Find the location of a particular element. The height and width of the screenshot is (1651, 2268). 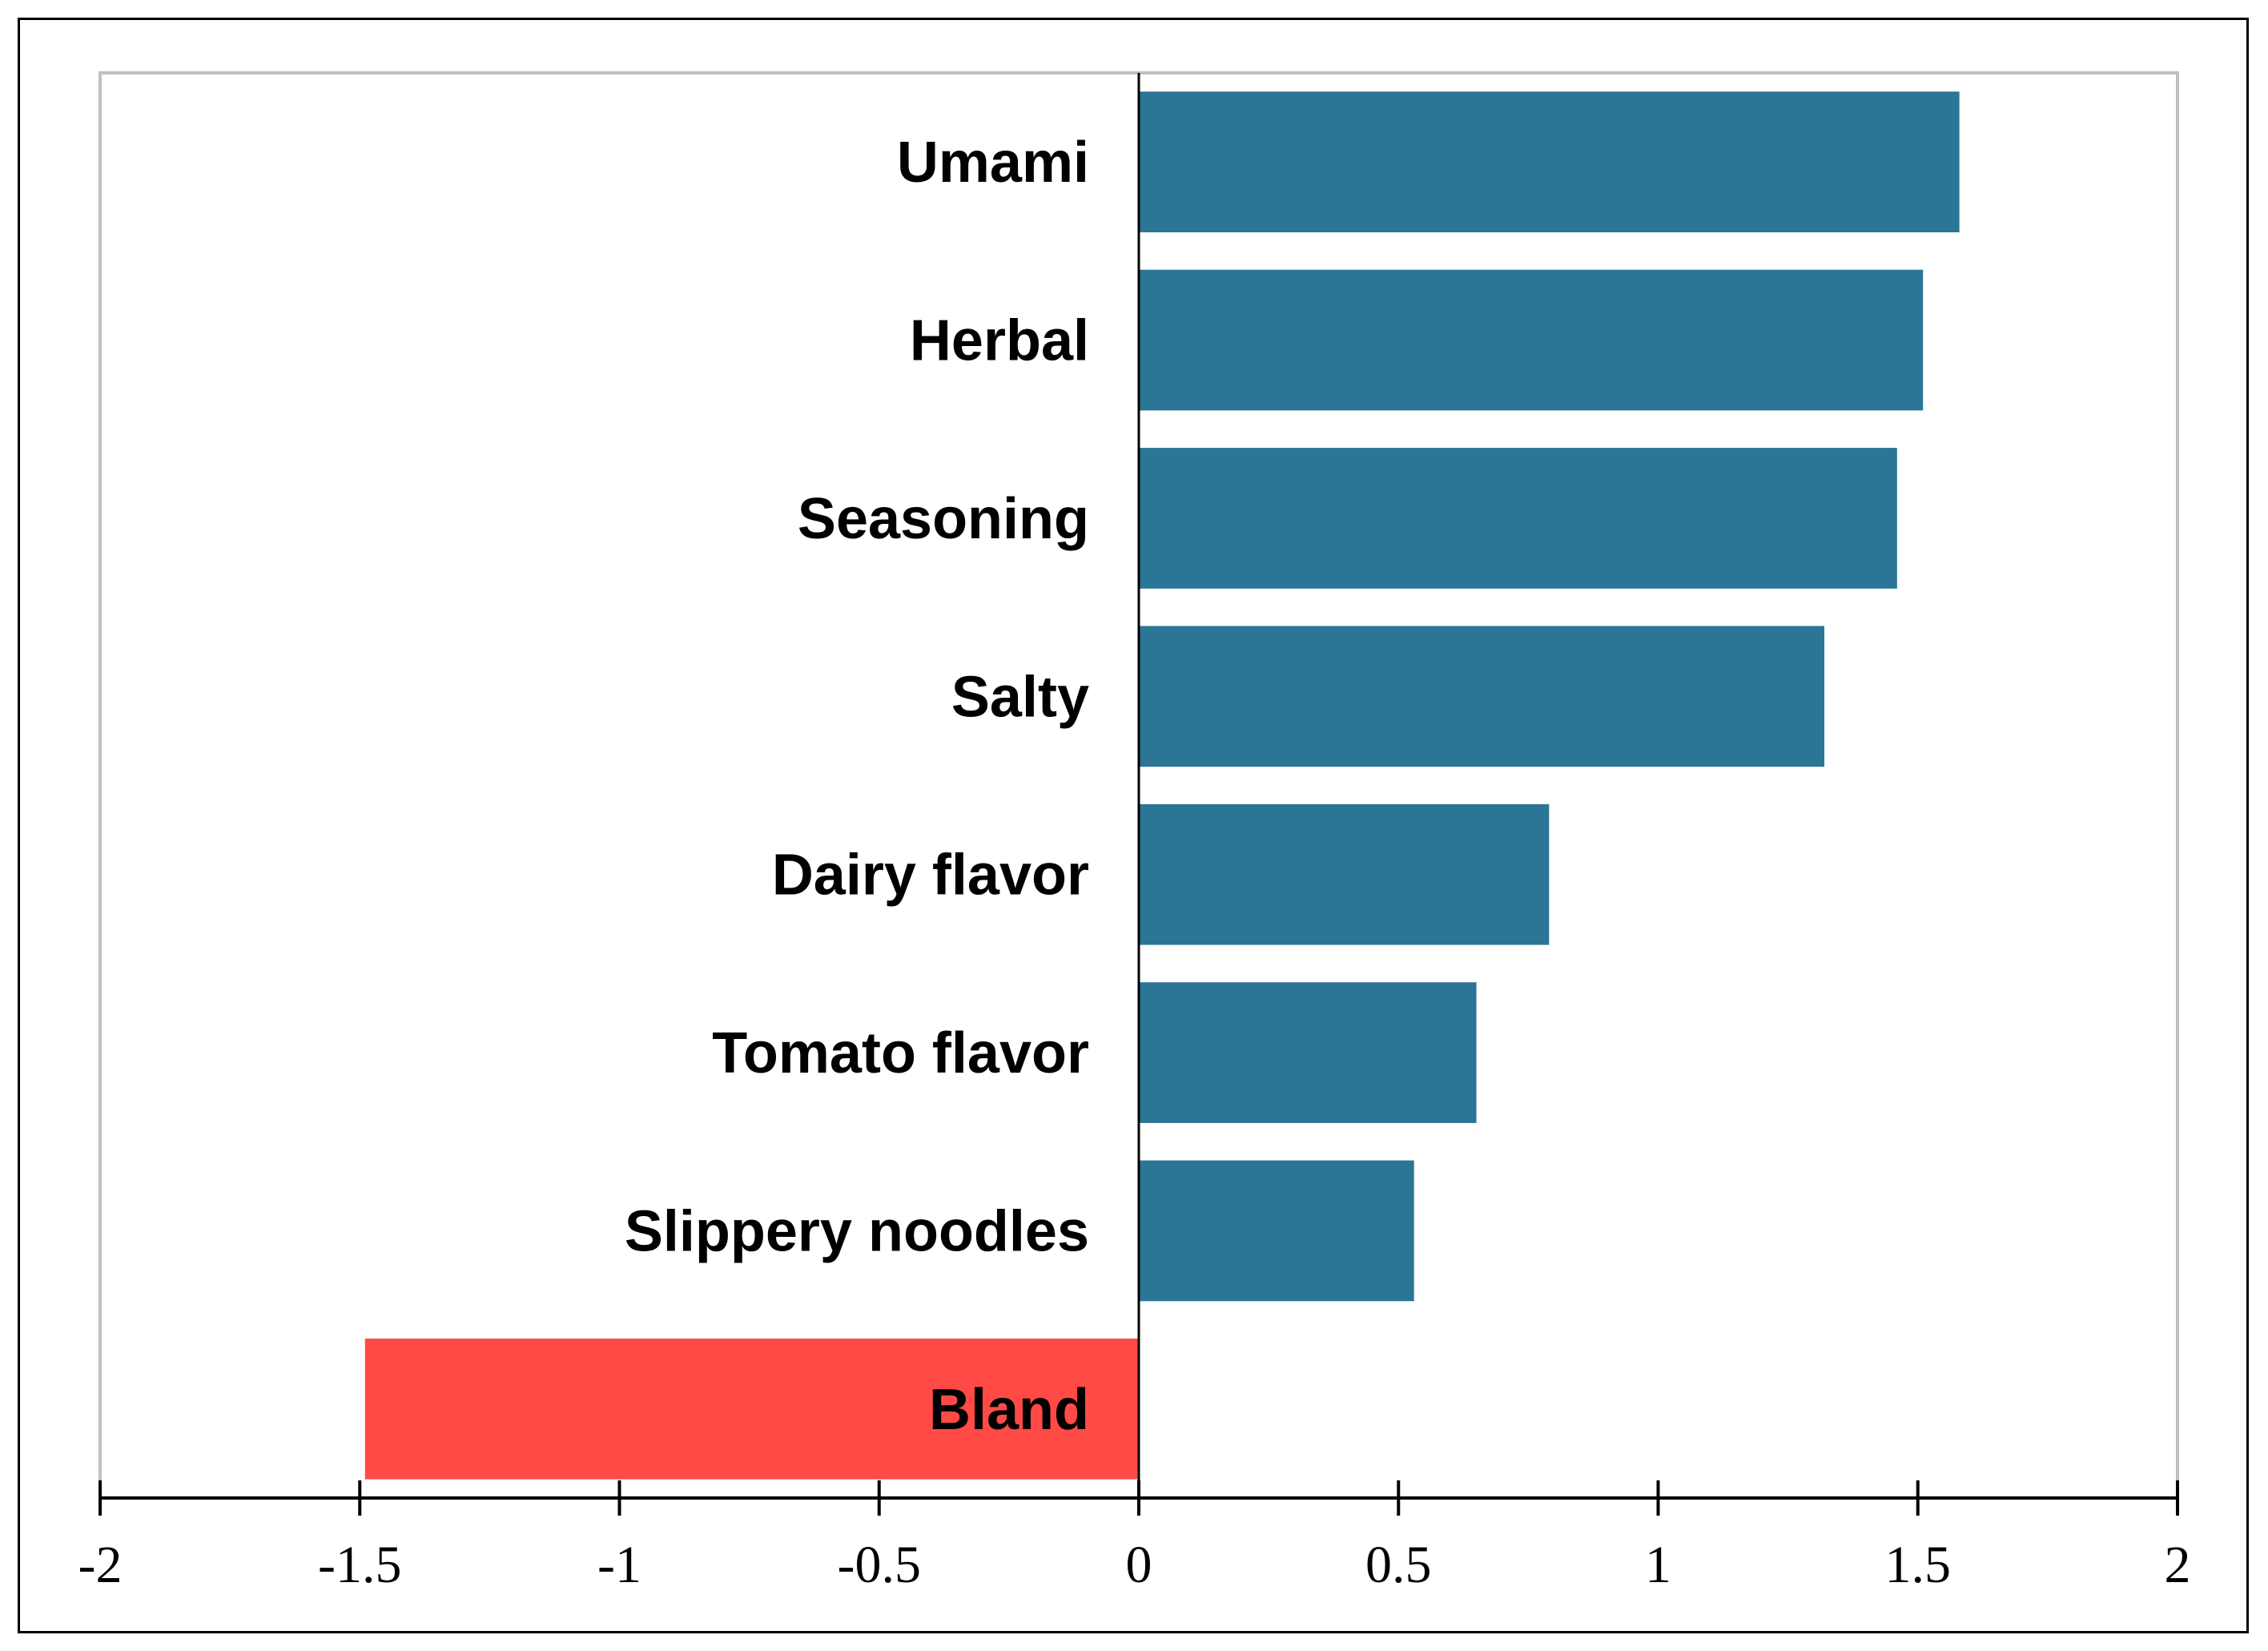

bar-tomato-flavor is located at coordinates (1308, 1052).